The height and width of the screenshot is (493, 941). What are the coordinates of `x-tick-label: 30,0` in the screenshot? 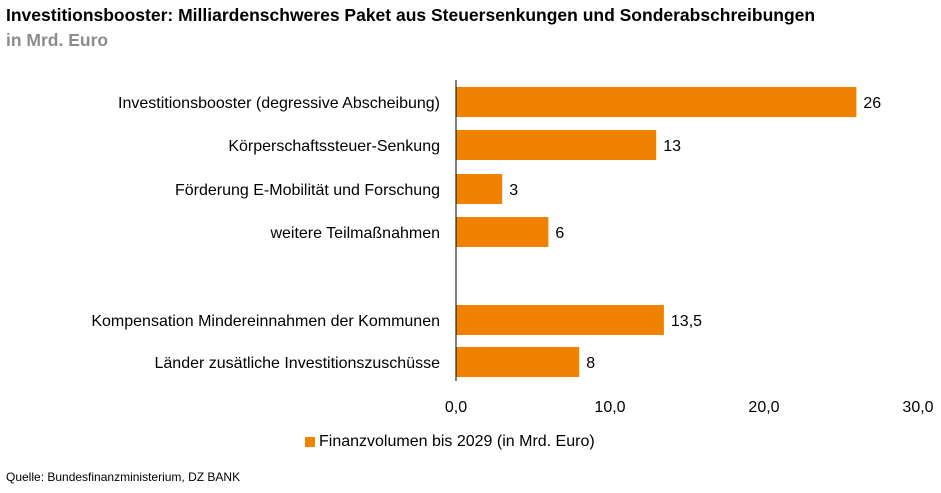 It's located at (917, 407).